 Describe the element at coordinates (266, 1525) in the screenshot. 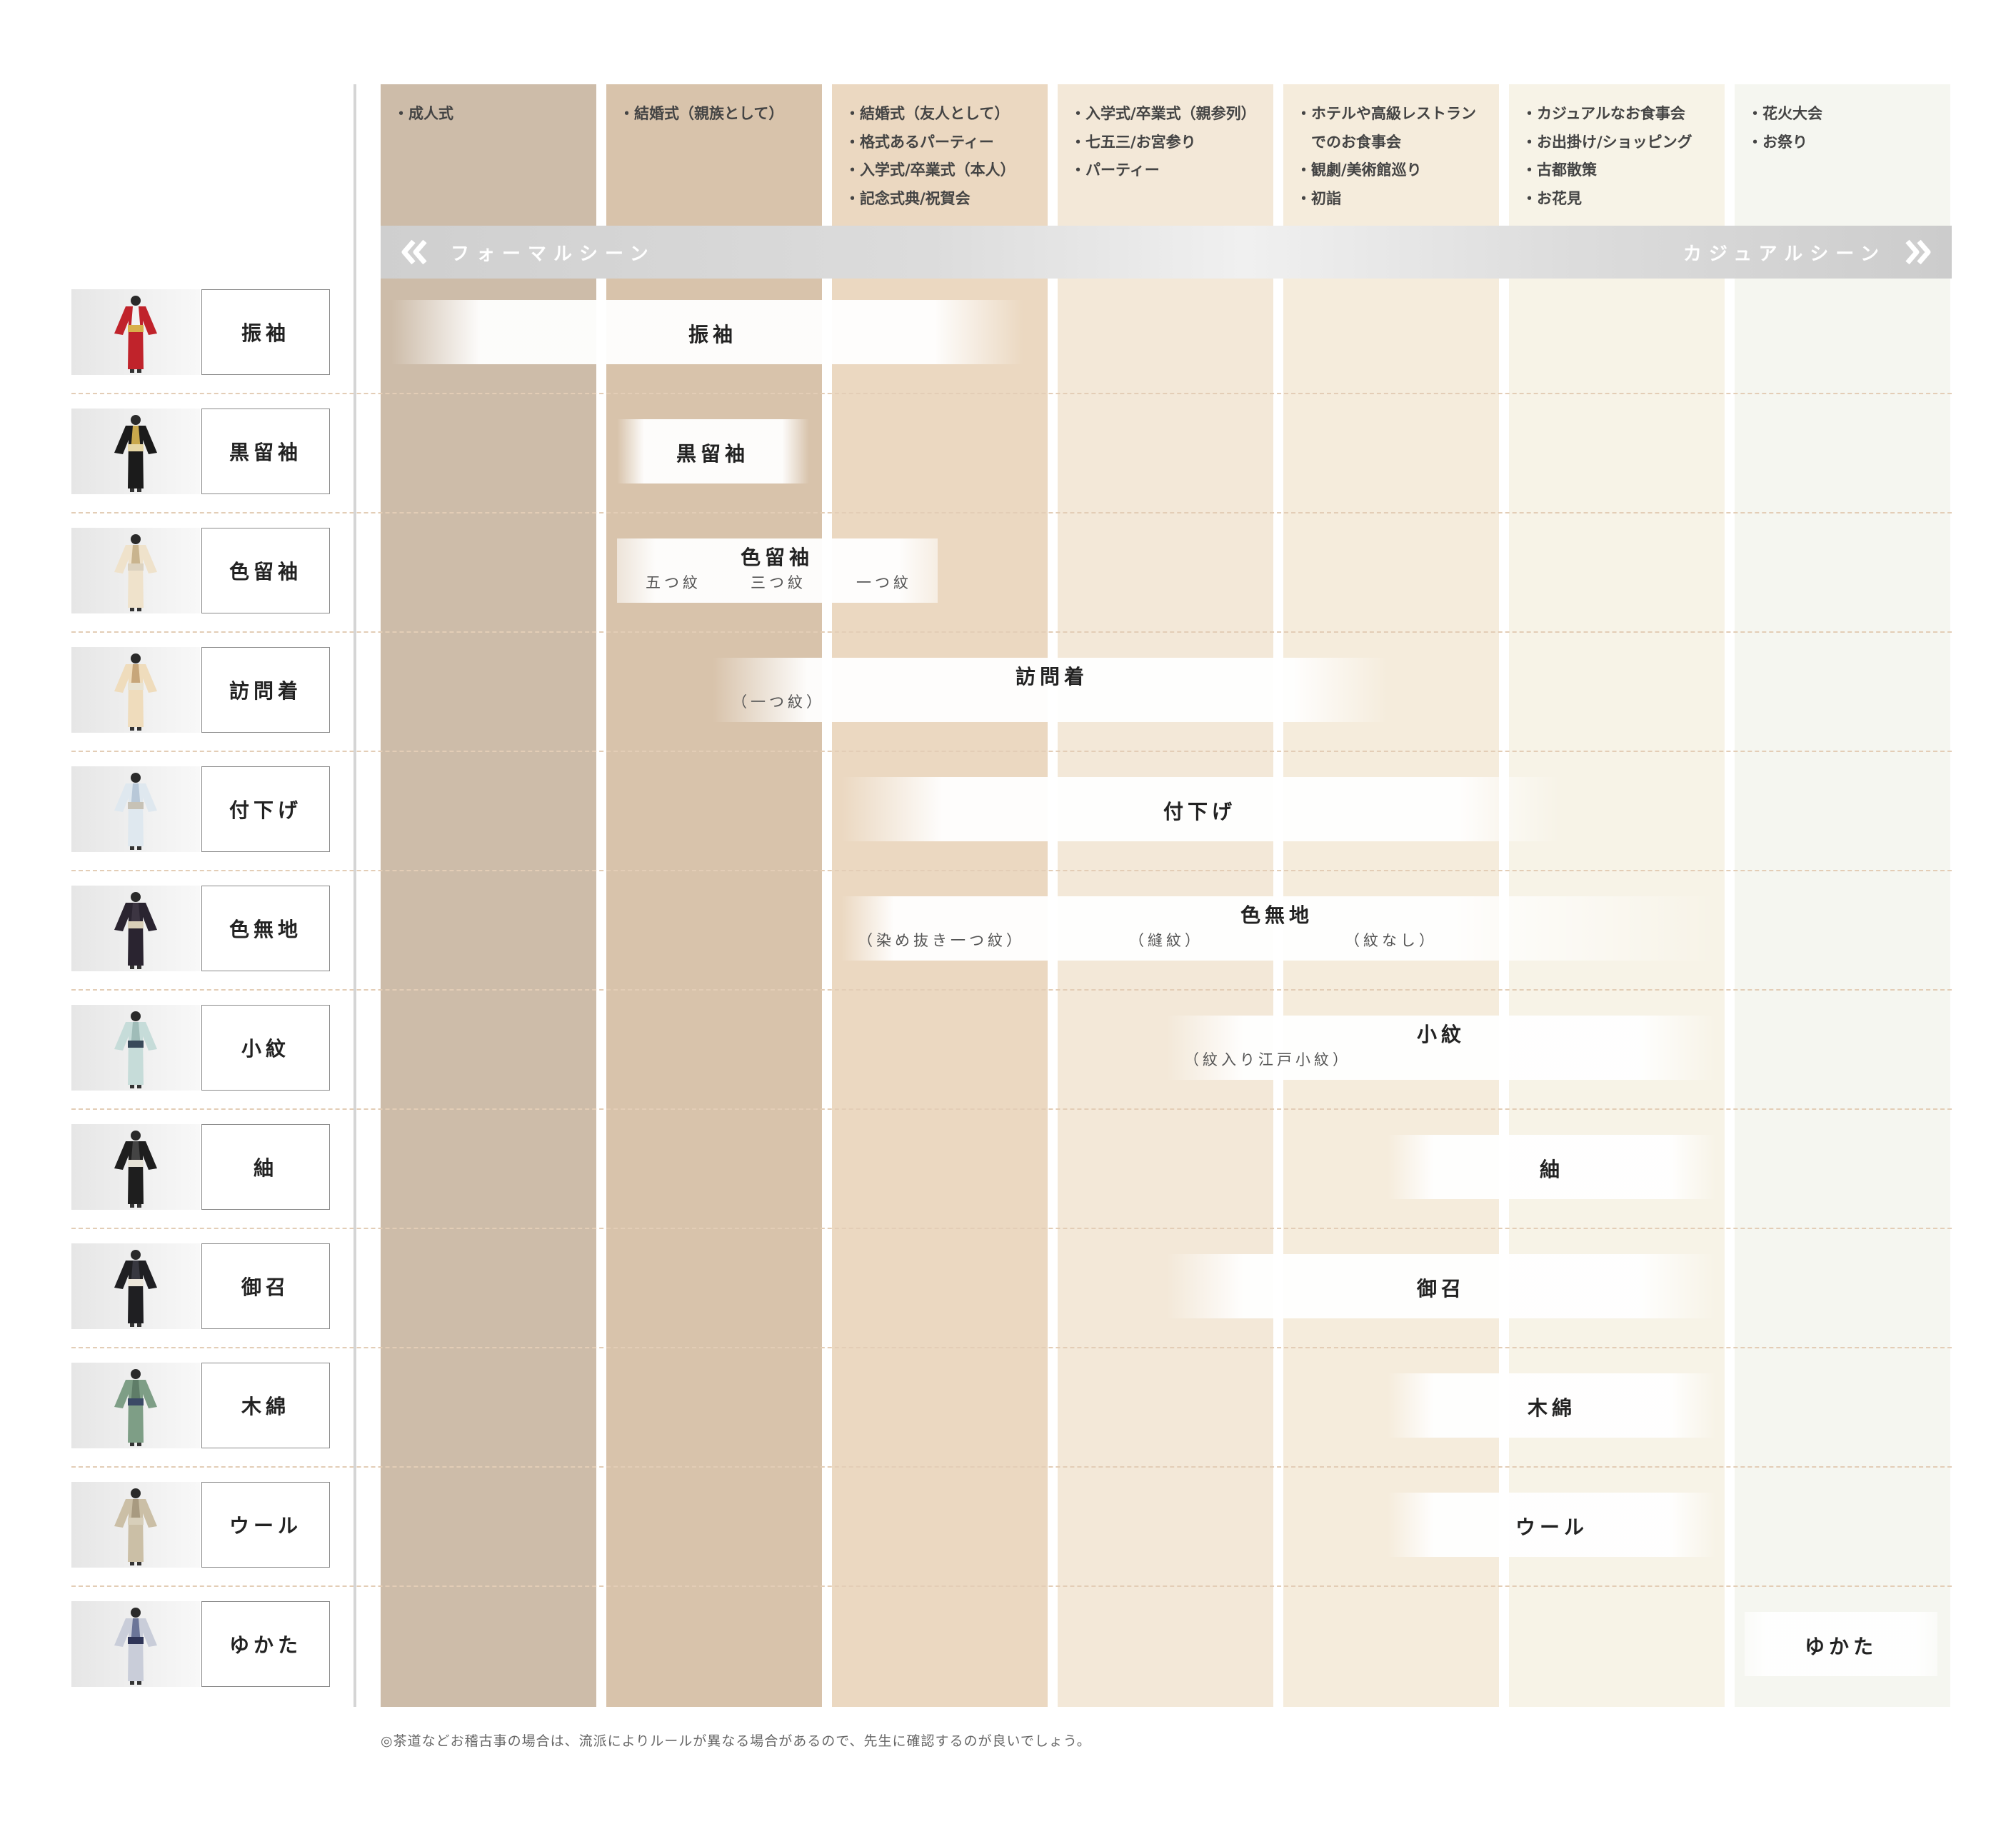

I see `kimono-name: ウール` at that location.